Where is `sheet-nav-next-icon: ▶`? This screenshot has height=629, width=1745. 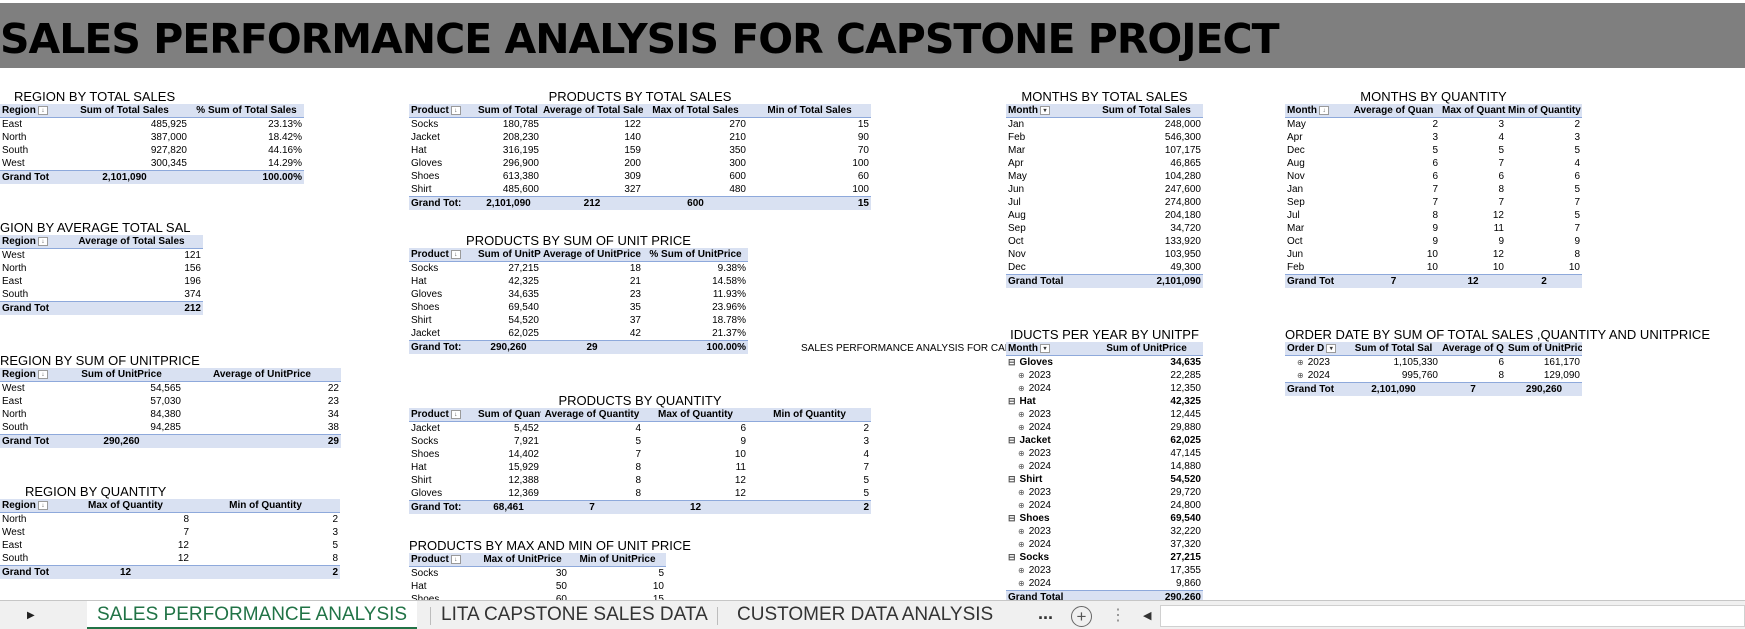
sheet-nav-next-icon: ▶ is located at coordinates (31, 615).